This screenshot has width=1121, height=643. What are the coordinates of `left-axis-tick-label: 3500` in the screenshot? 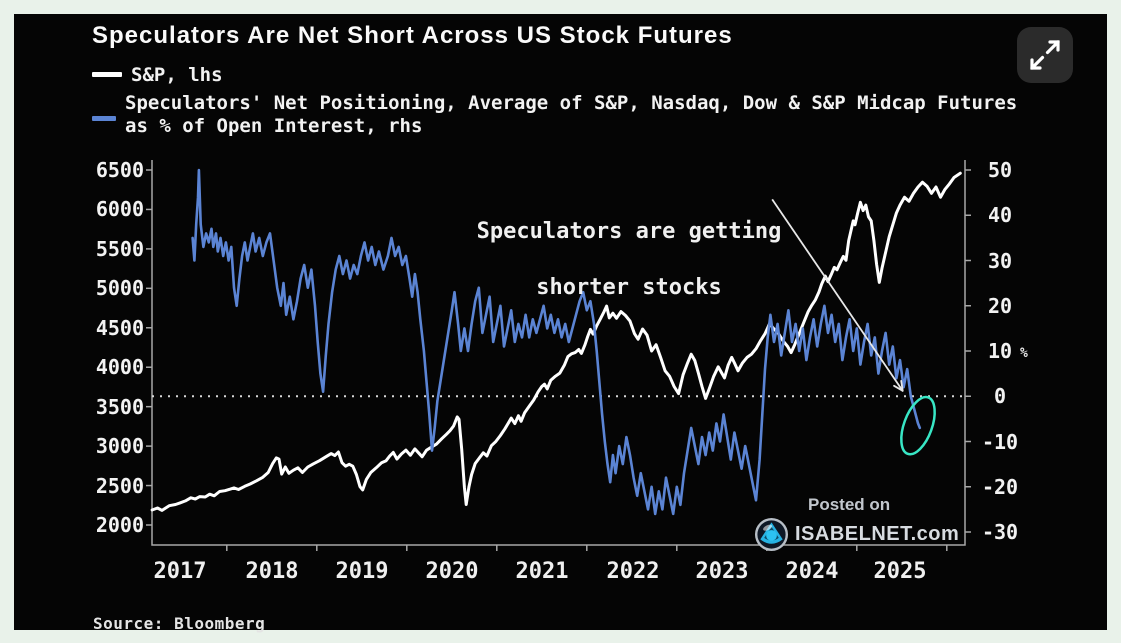 It's located at (119, 407).